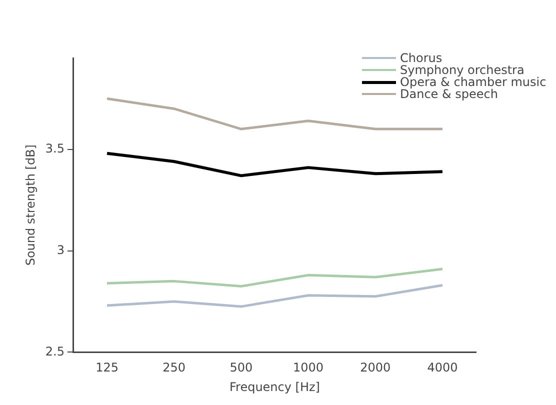  What do you see at coordinates (54, 148) in the screenshot?
I see `y-tick-label: 3.5` at bounding box center [54, 148].